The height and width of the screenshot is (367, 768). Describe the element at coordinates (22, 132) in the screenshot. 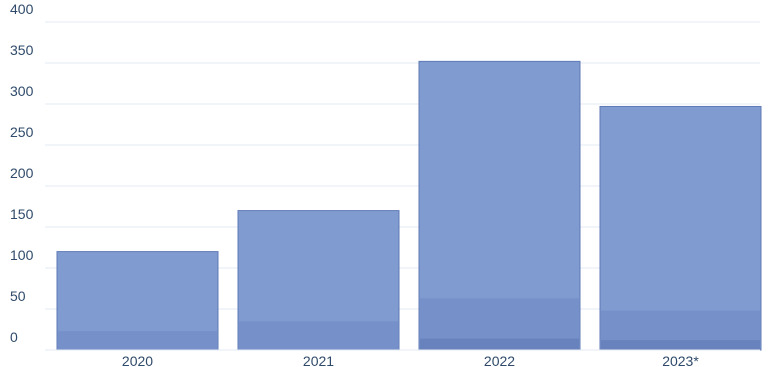

I see `y-tick-label-250: 250` at that location.